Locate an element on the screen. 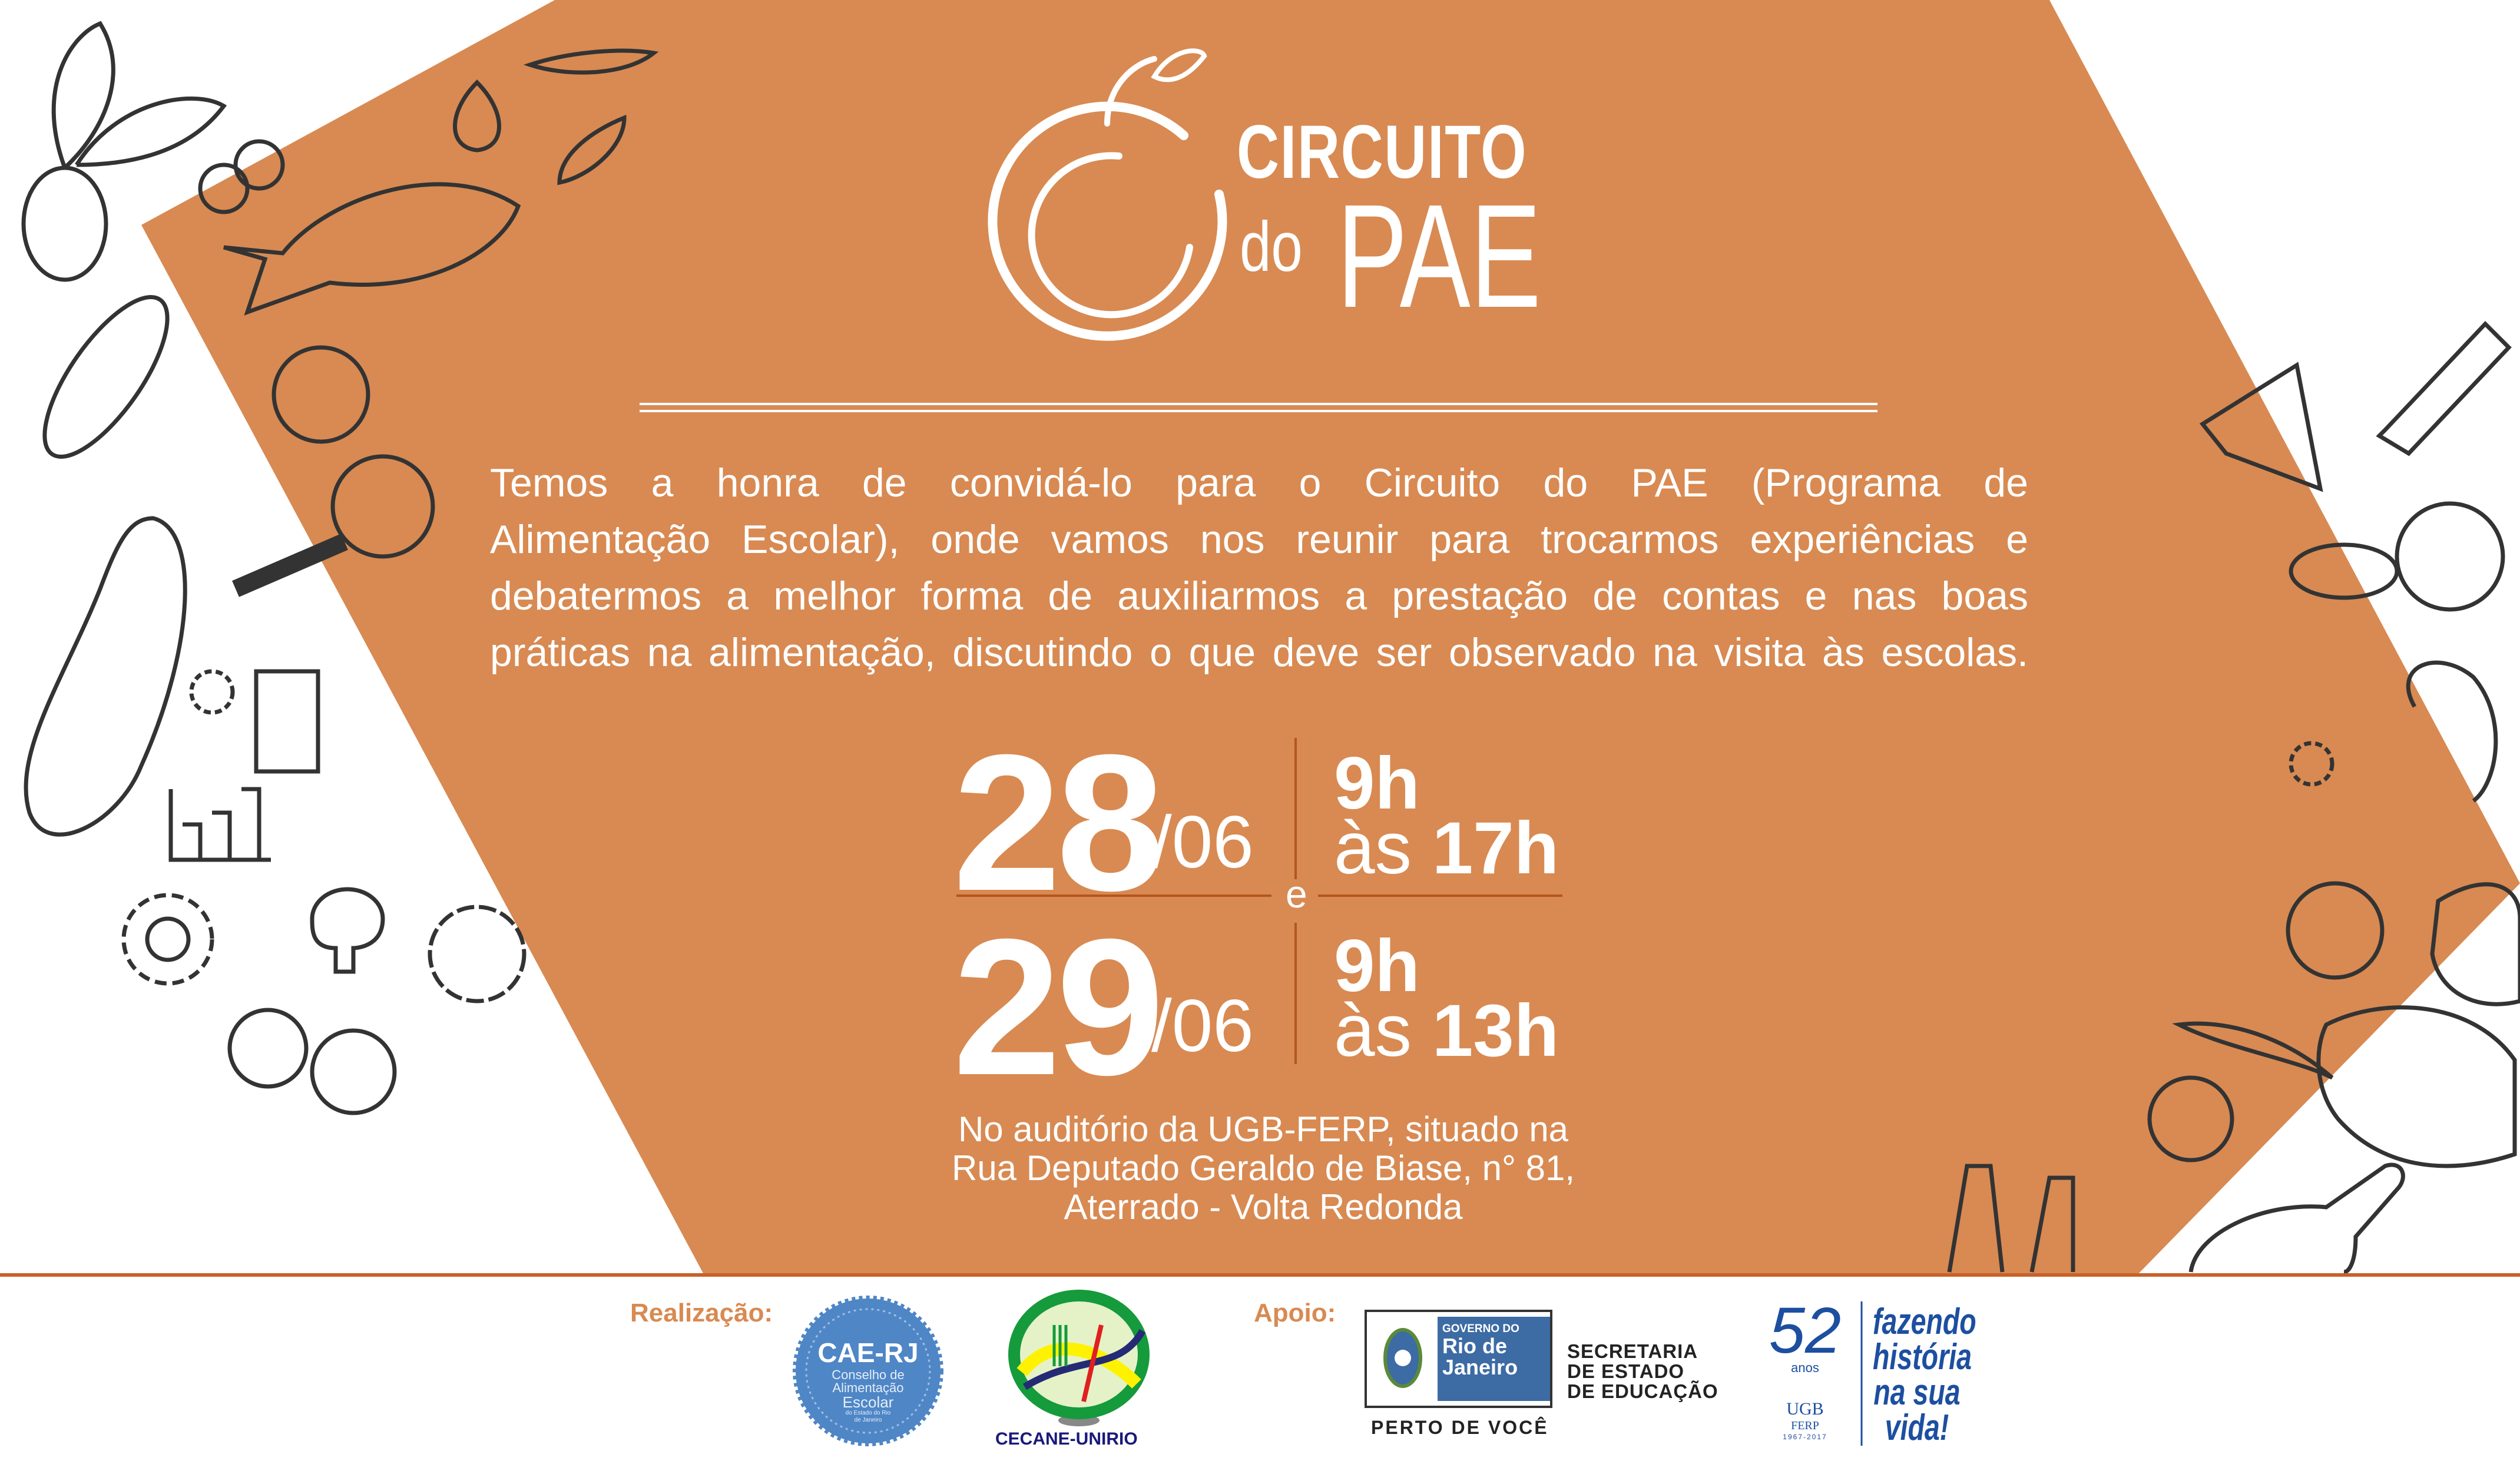 The height and width of the screenshot is (1484, 2520). raspberry-icon is located at coordinates (241, 177).